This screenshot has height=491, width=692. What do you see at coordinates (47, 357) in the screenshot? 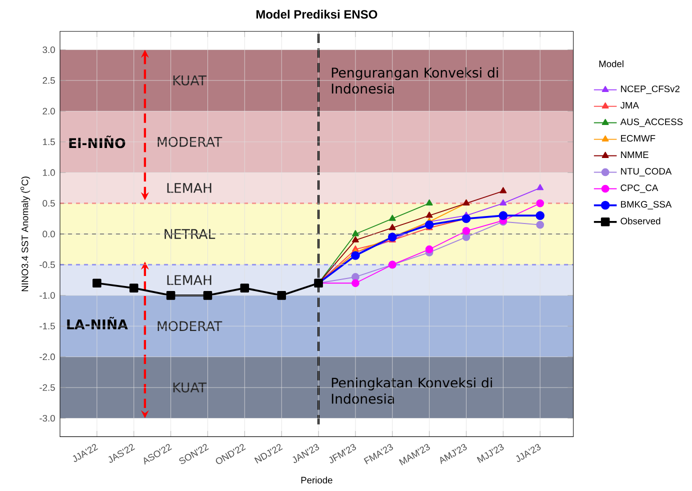
I see `y-tick-label: -2.0` at bounding box center [47, 357].